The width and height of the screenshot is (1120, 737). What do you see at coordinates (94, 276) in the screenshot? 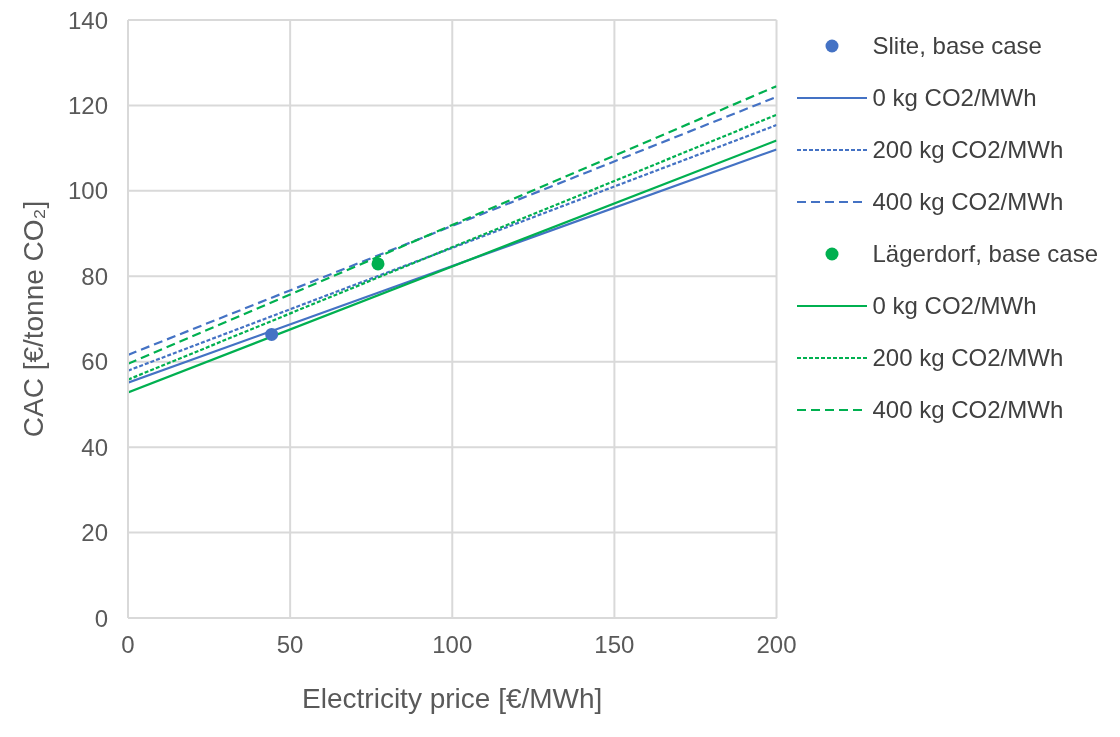
I see `y-tick-label: 80` at bounding box center [94, 276].